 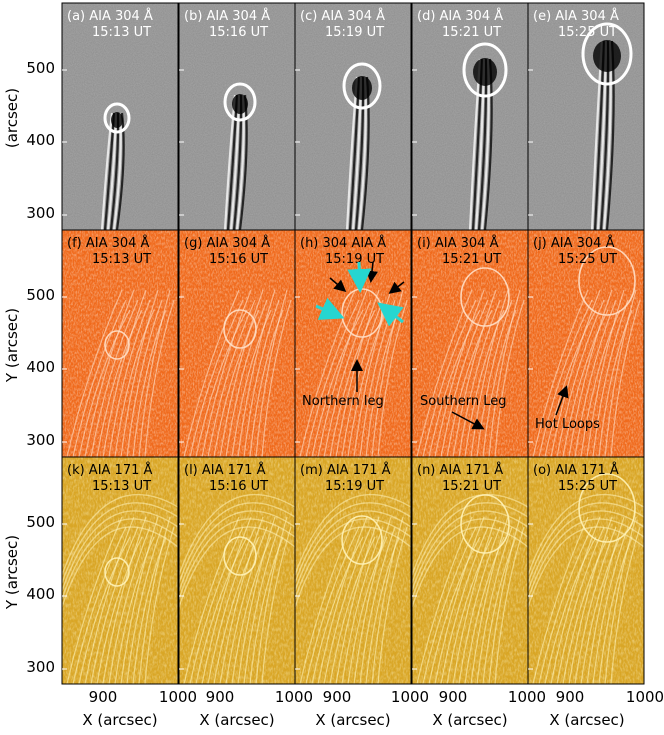 What do you see at coordinates (40, 594) in the screenshot?
I see `row-k-ytick-400: 400` at bounding box center [40, 594].